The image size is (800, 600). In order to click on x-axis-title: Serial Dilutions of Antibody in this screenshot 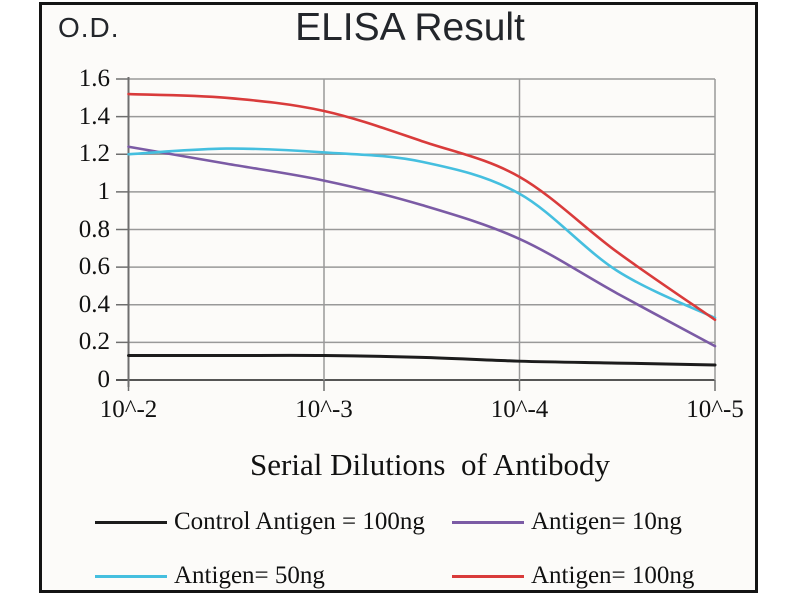, I will do `click(430, 464)`.